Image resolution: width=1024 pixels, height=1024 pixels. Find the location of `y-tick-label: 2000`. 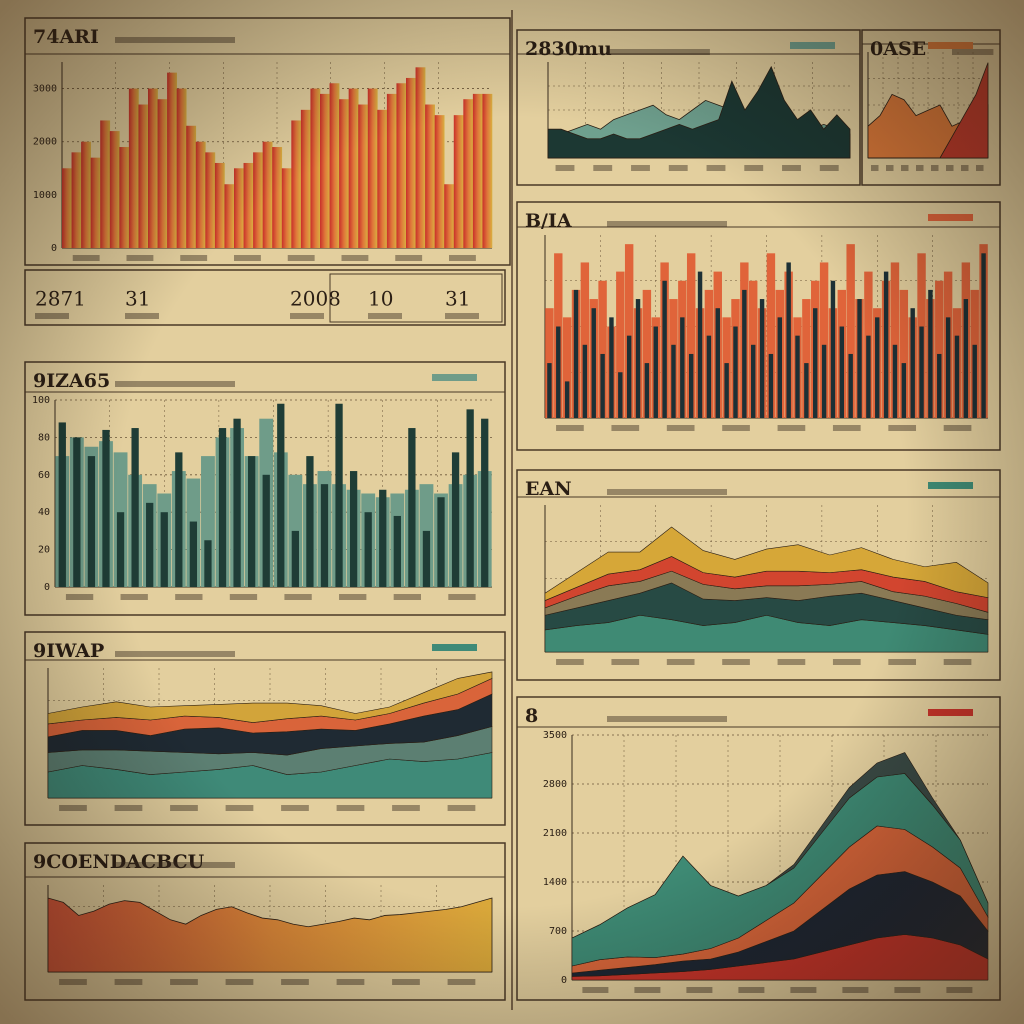

y-tick-label: 2000 is located at coordinates (45, 142).